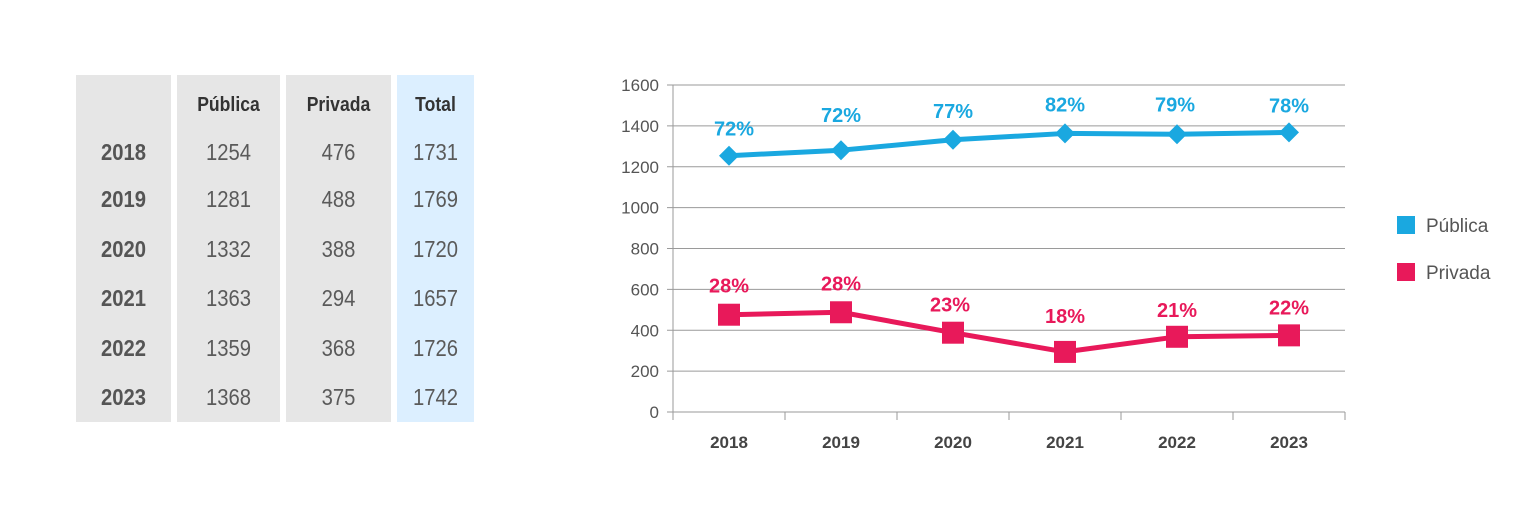 The height and width of the screenshot is (515, 1536). Describe the element at coordinates (228, 397) in the screenshot. I see `table-cell-publica: 1368` at that location.